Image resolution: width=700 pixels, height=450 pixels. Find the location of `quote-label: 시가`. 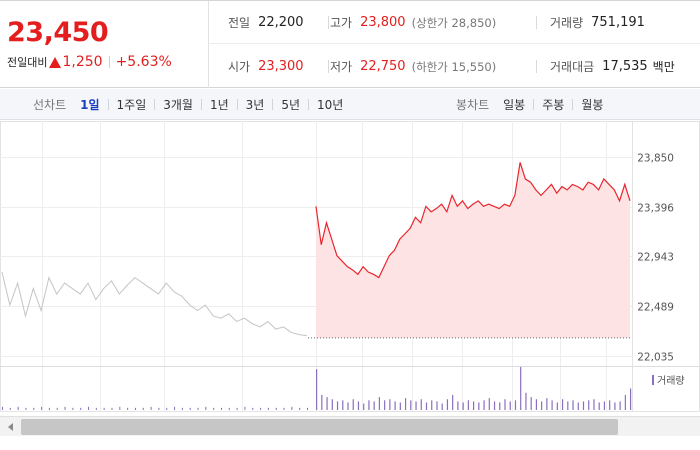

quote-label: 시가 is located at coordinates (239, 67).